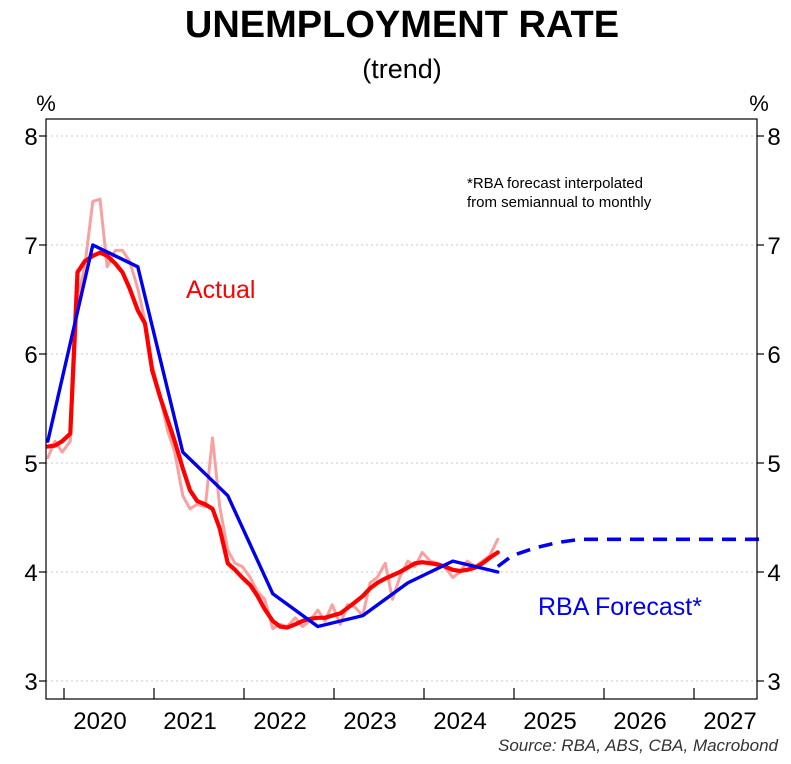  What do you see at coordinates (632, 552) in the screenshot?
I see `series-line-rba-forecast` at bounding box center [632, 552].